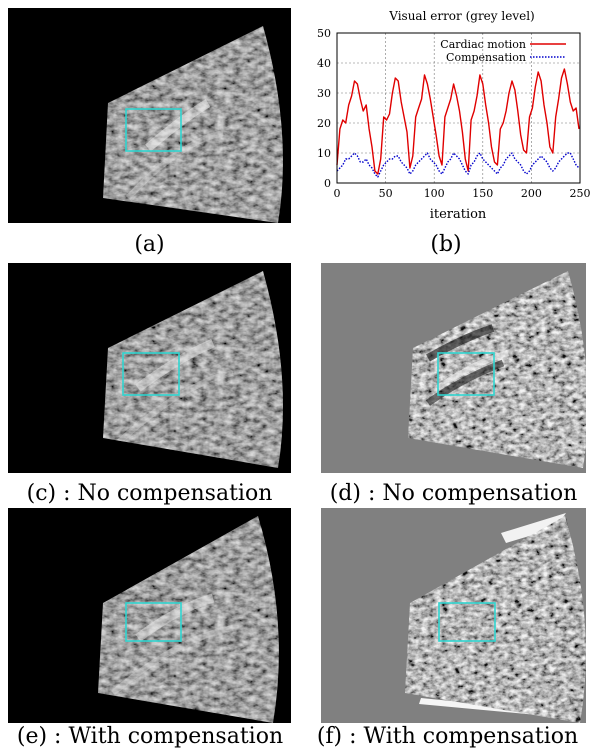  Describe the element at coordinates (324, 123) in the screenshot. I see `y-tick-label: 20` at that location.